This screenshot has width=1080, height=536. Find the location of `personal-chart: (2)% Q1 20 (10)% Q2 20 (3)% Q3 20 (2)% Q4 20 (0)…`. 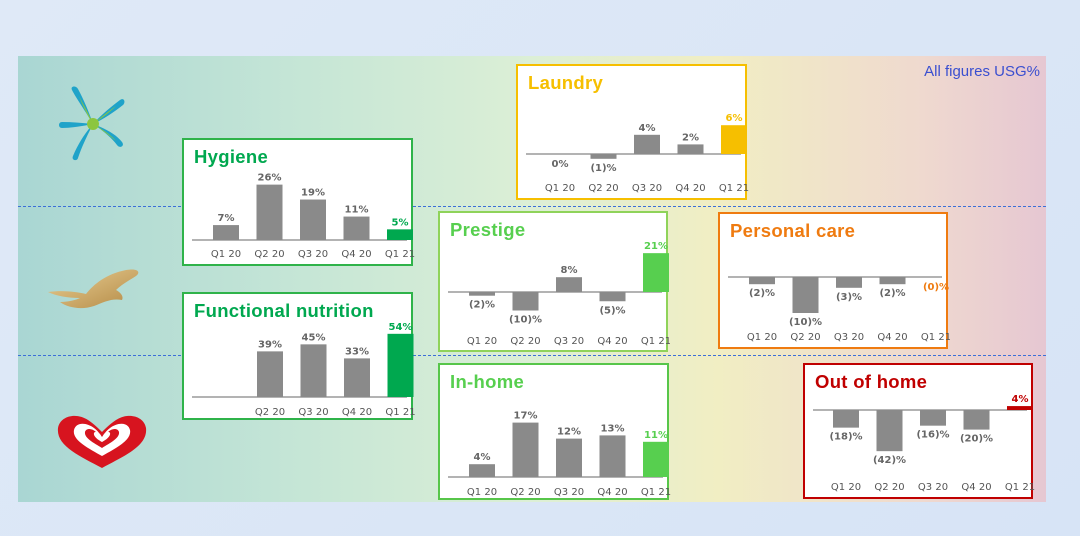

personal-chart: (2)% Q1 20 (10)% Q2 20 (3)% Q3 20 (2)% Q4 20 (0)… is located at coordinates (839, 309).